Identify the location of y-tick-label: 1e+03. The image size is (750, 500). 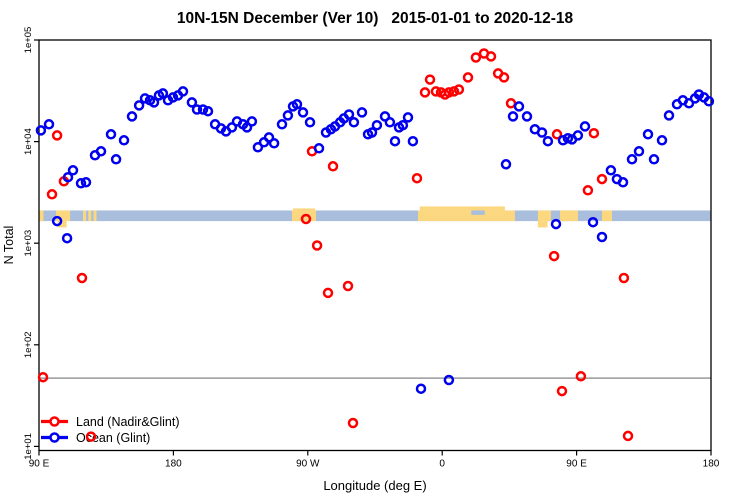
(28, 243).